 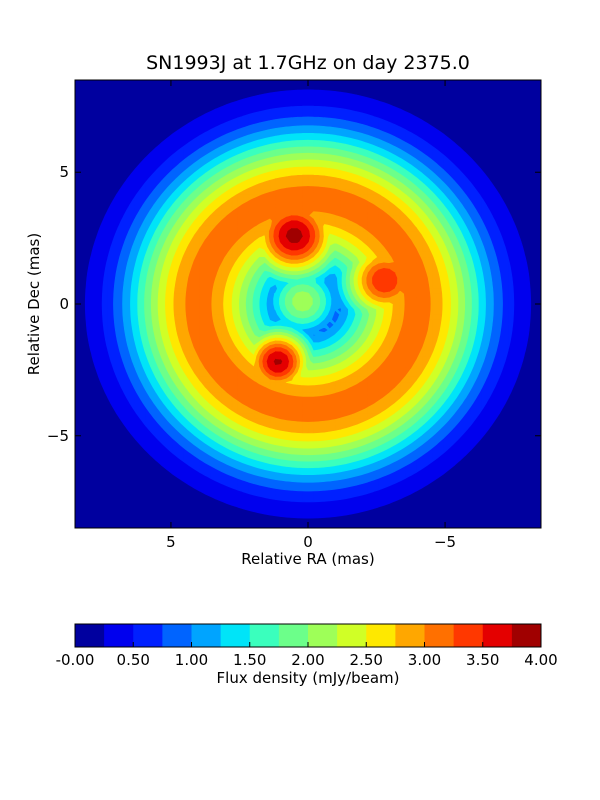 I want to click on x-tick-label: −5, so click(x=445, y=542).